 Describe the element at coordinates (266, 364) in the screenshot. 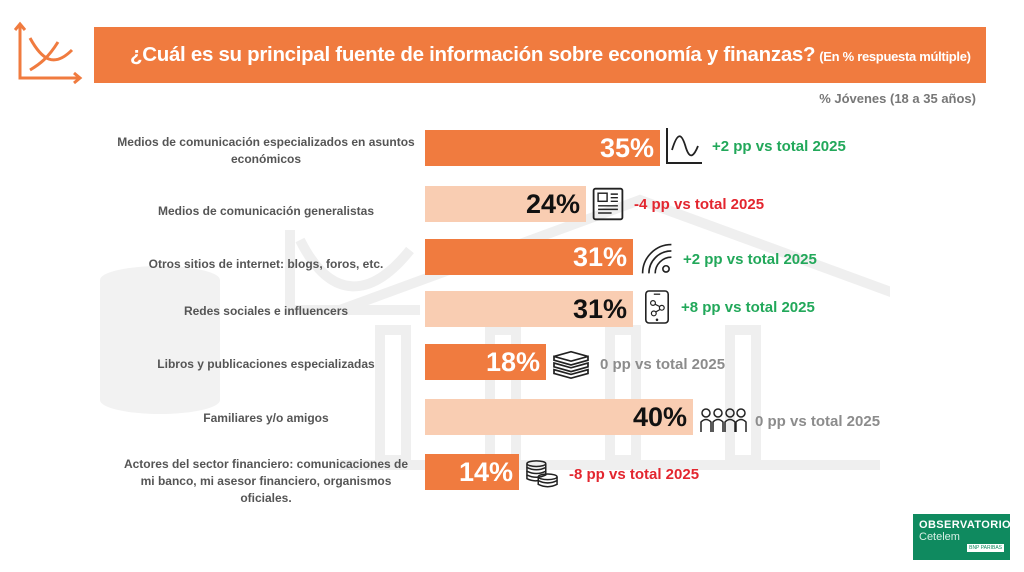

I see `category-label: Libros y publicaciones especializadas` at that location.